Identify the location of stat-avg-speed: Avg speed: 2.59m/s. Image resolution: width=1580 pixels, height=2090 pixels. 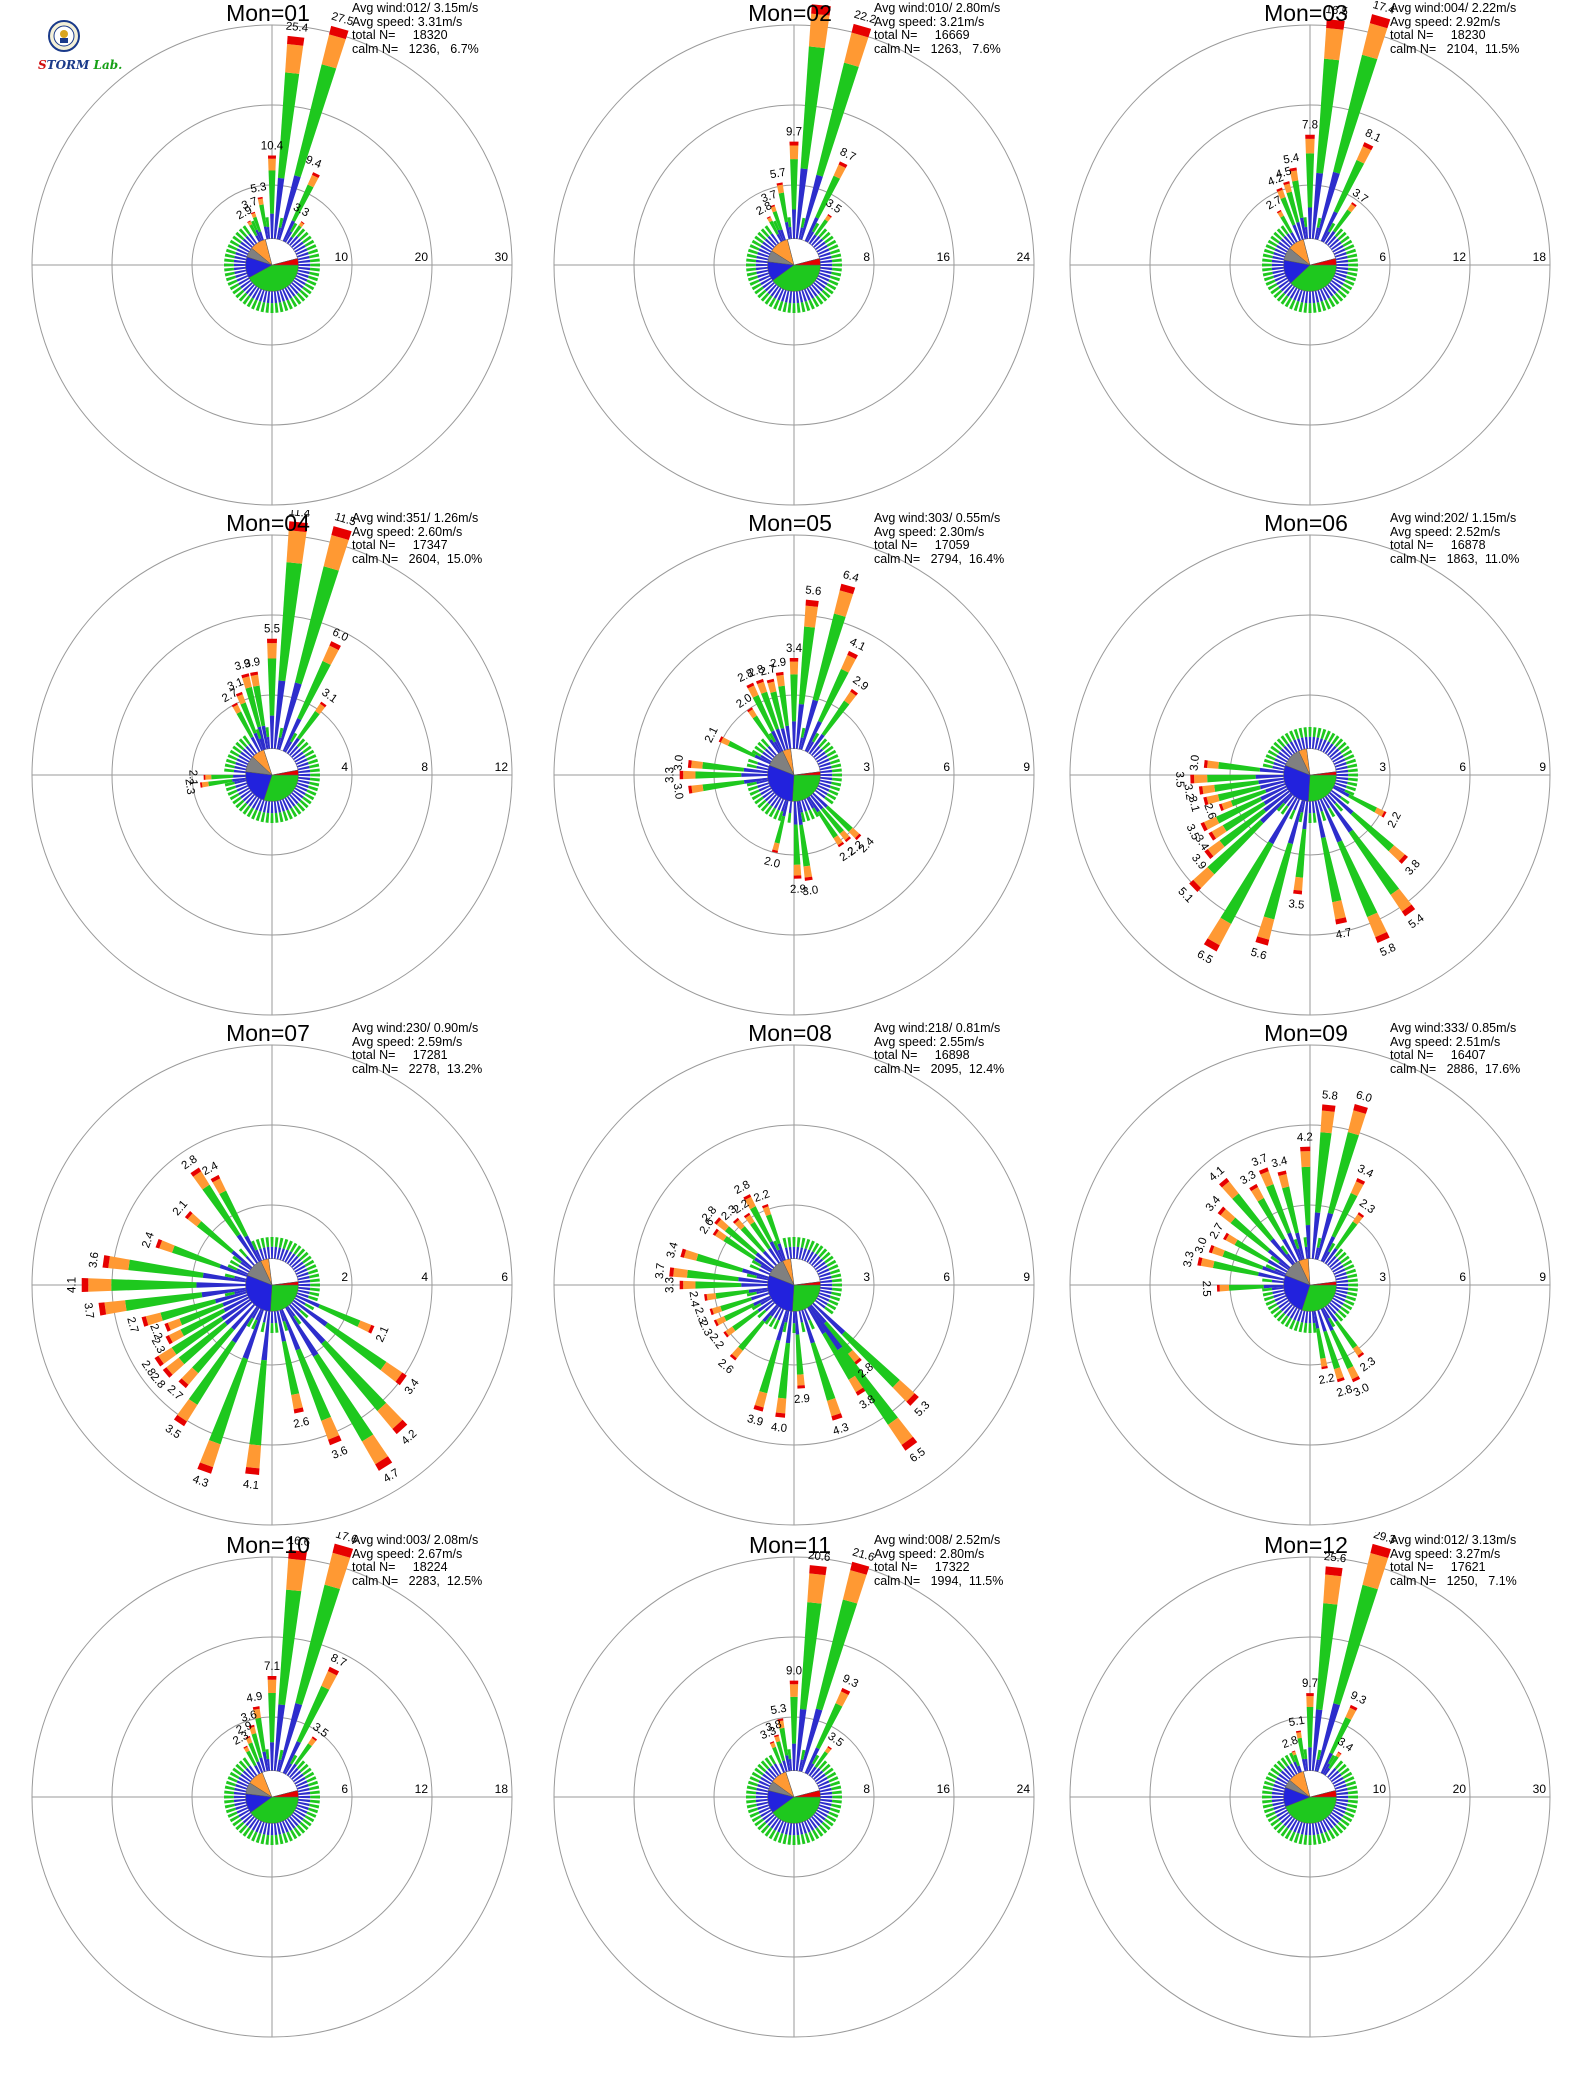
(407, 1041).